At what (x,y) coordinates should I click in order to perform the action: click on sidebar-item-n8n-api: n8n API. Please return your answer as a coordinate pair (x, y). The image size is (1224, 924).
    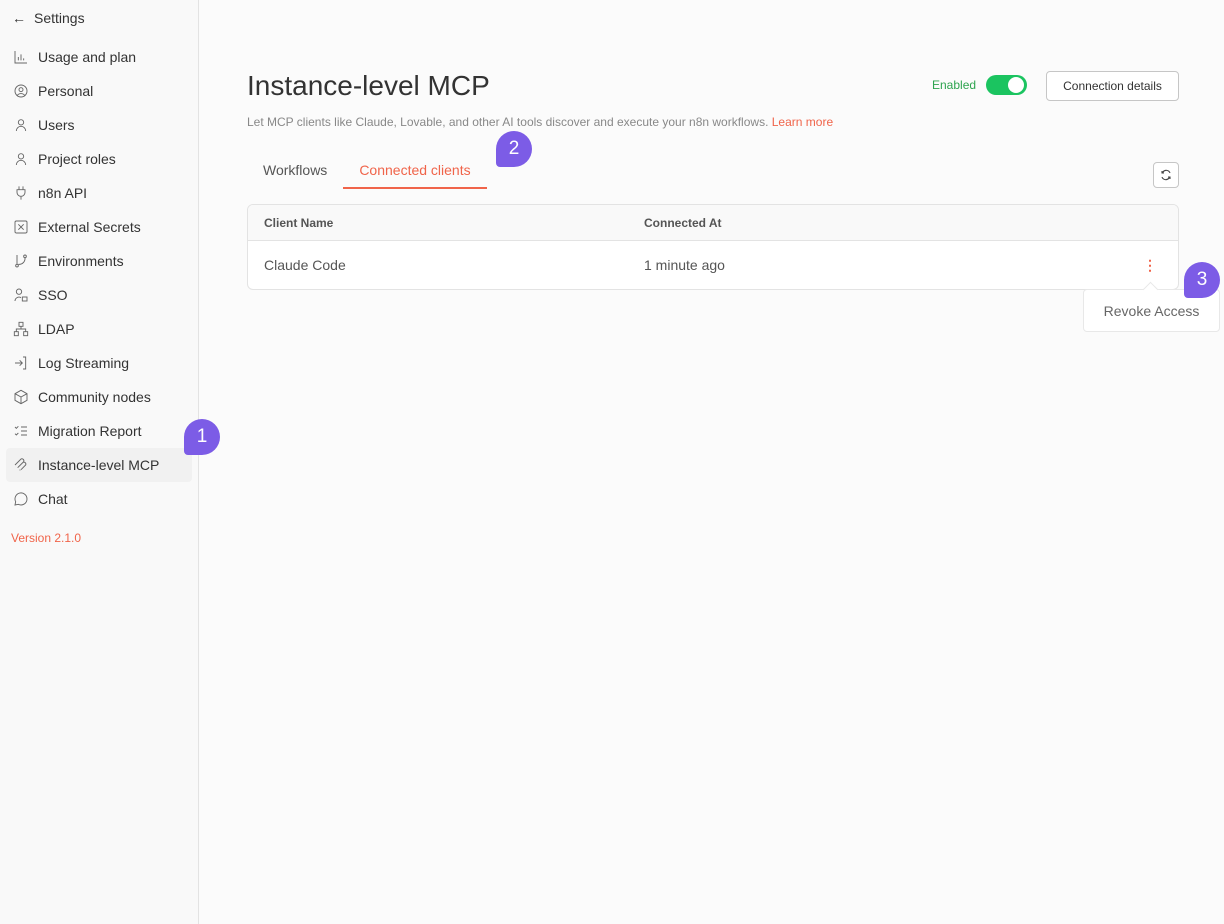
    Looking at the image, I should click on (99, 193).